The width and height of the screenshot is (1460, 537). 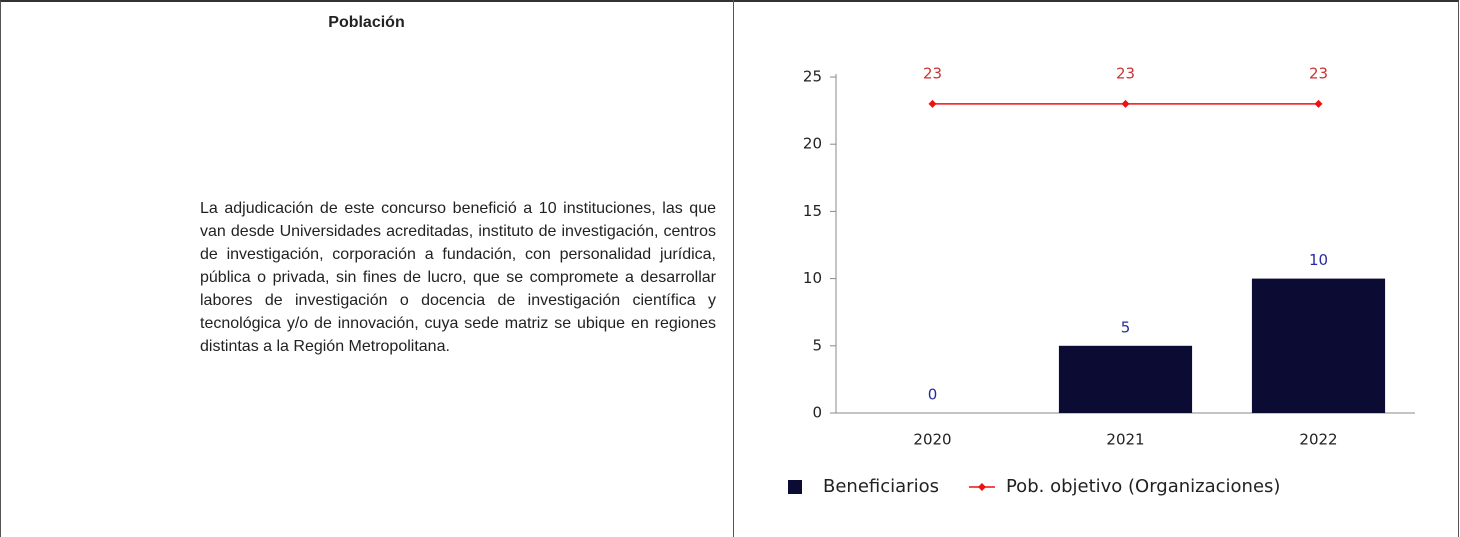 I want to click on data-label: 10, so click(x=1318, y=260).